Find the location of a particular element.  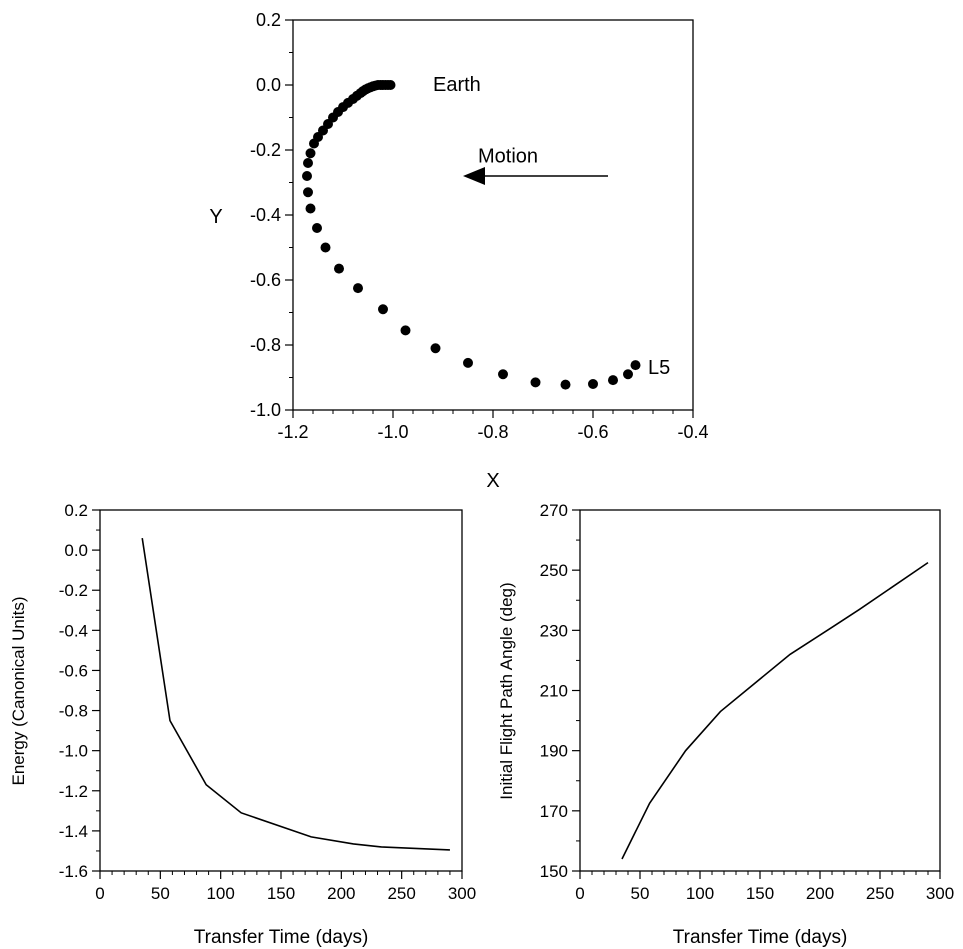

x-tick-label: -1.0 is located at coordinates (392, 432).